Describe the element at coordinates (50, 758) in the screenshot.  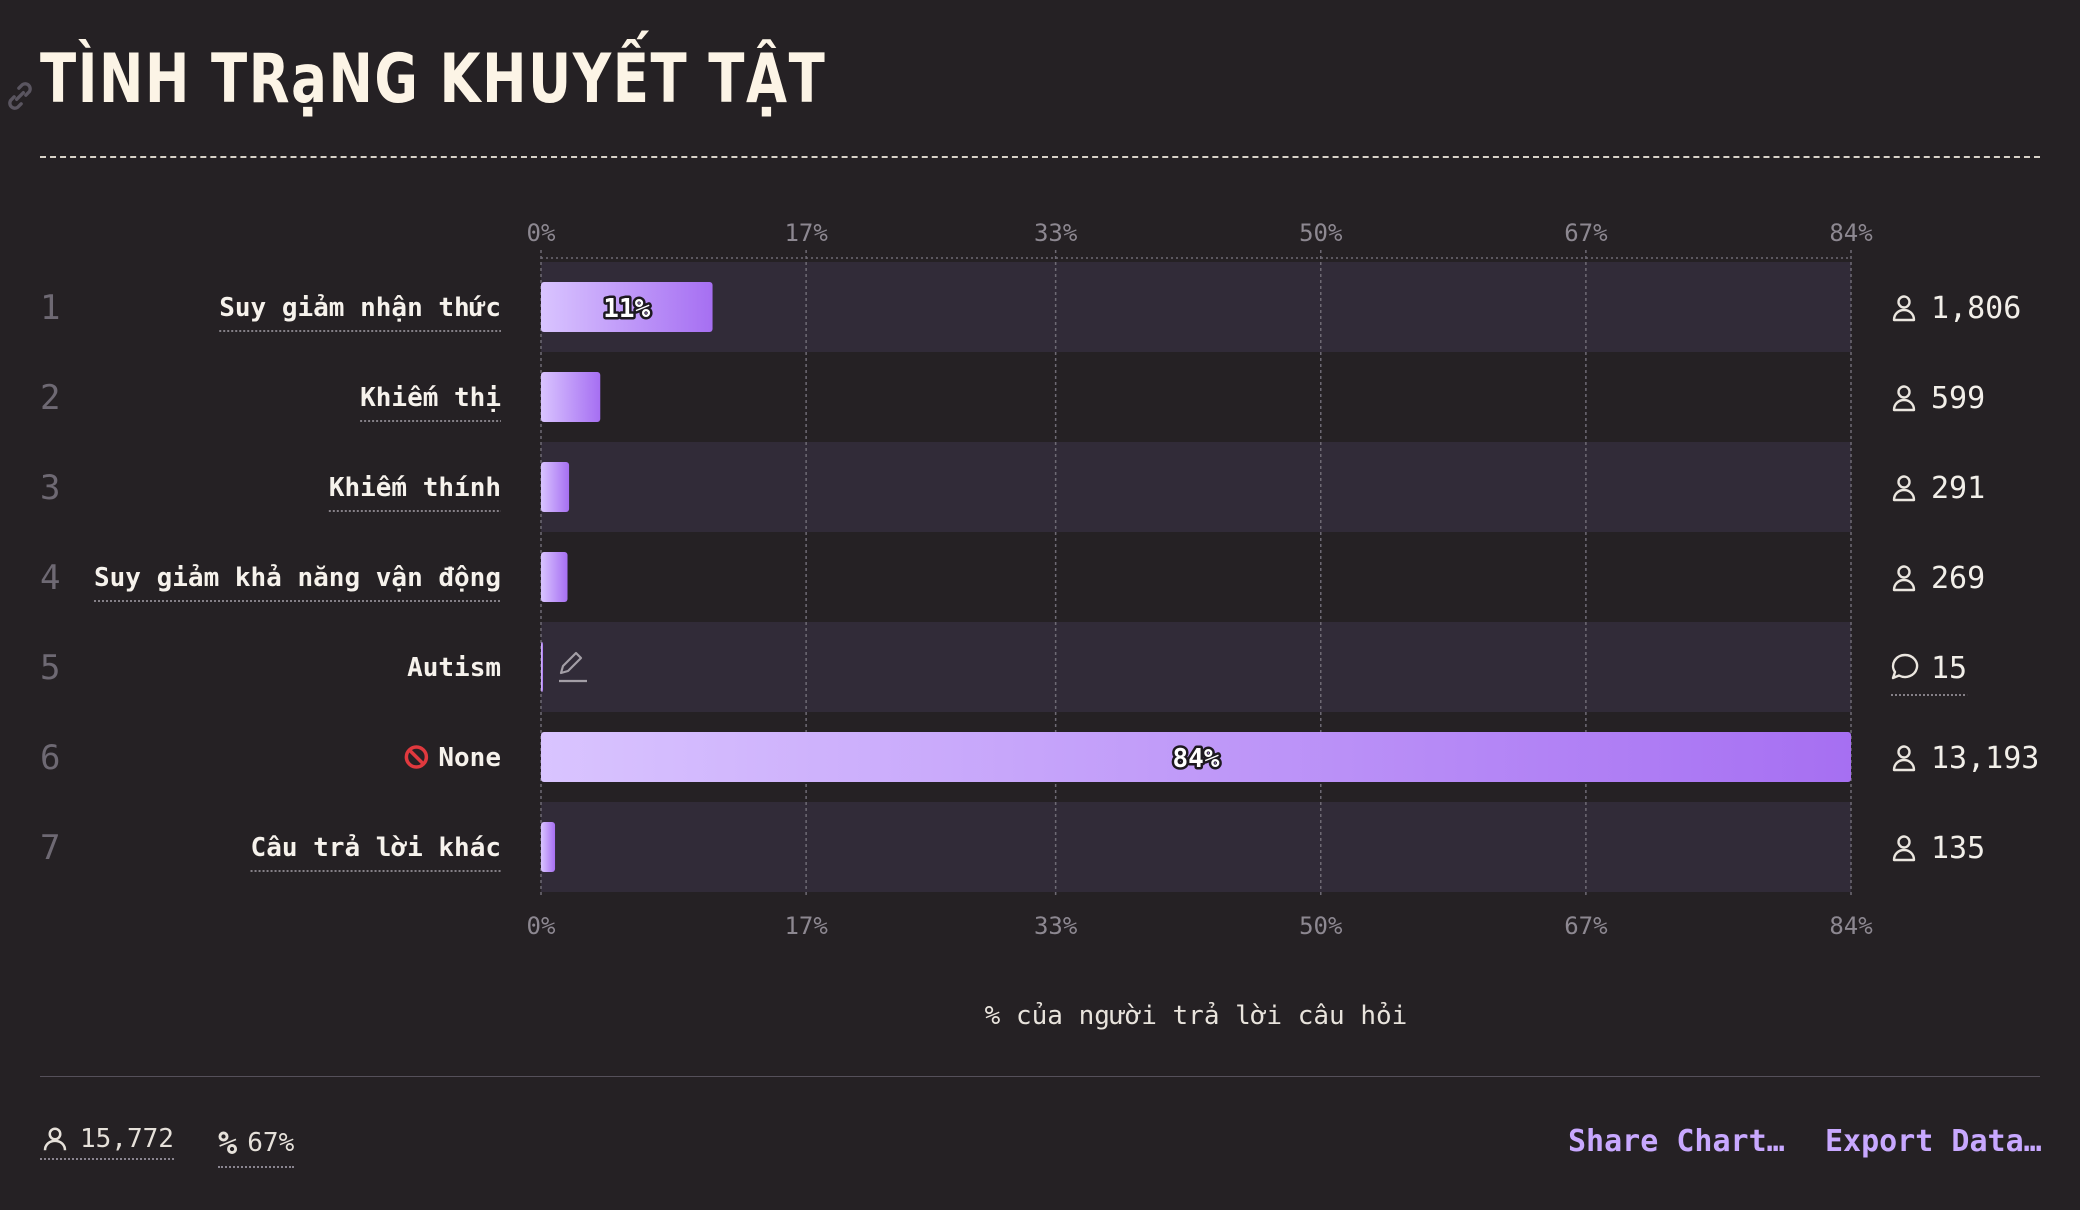
I see `rank-number: 6` at that location.